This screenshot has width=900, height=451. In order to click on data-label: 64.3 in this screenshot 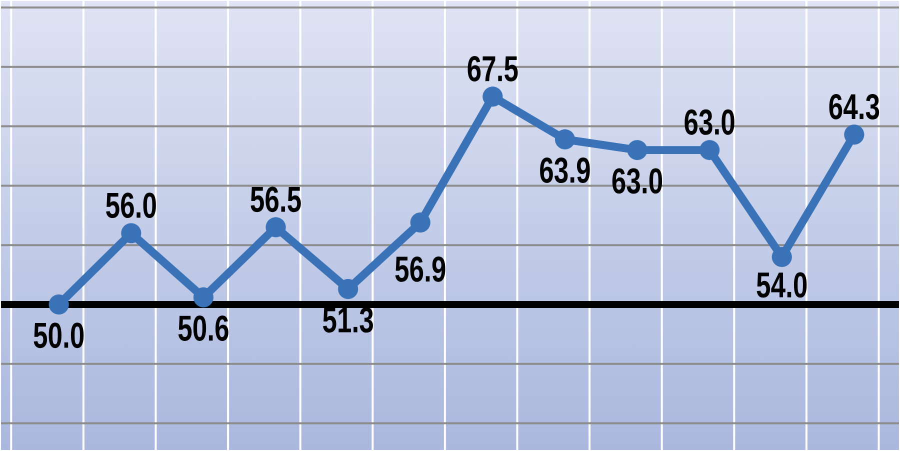, I will do `click(854, 107)`.